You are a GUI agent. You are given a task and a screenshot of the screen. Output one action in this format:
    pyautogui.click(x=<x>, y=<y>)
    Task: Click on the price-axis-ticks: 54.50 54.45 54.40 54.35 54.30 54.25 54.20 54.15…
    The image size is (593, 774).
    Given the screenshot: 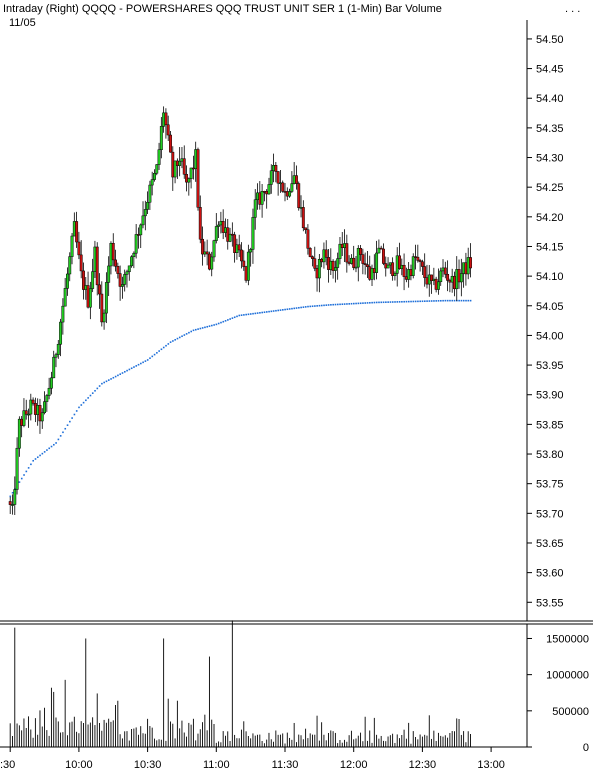 What is the action you would take?
    pyautogui.click(x=545, y=321)
    